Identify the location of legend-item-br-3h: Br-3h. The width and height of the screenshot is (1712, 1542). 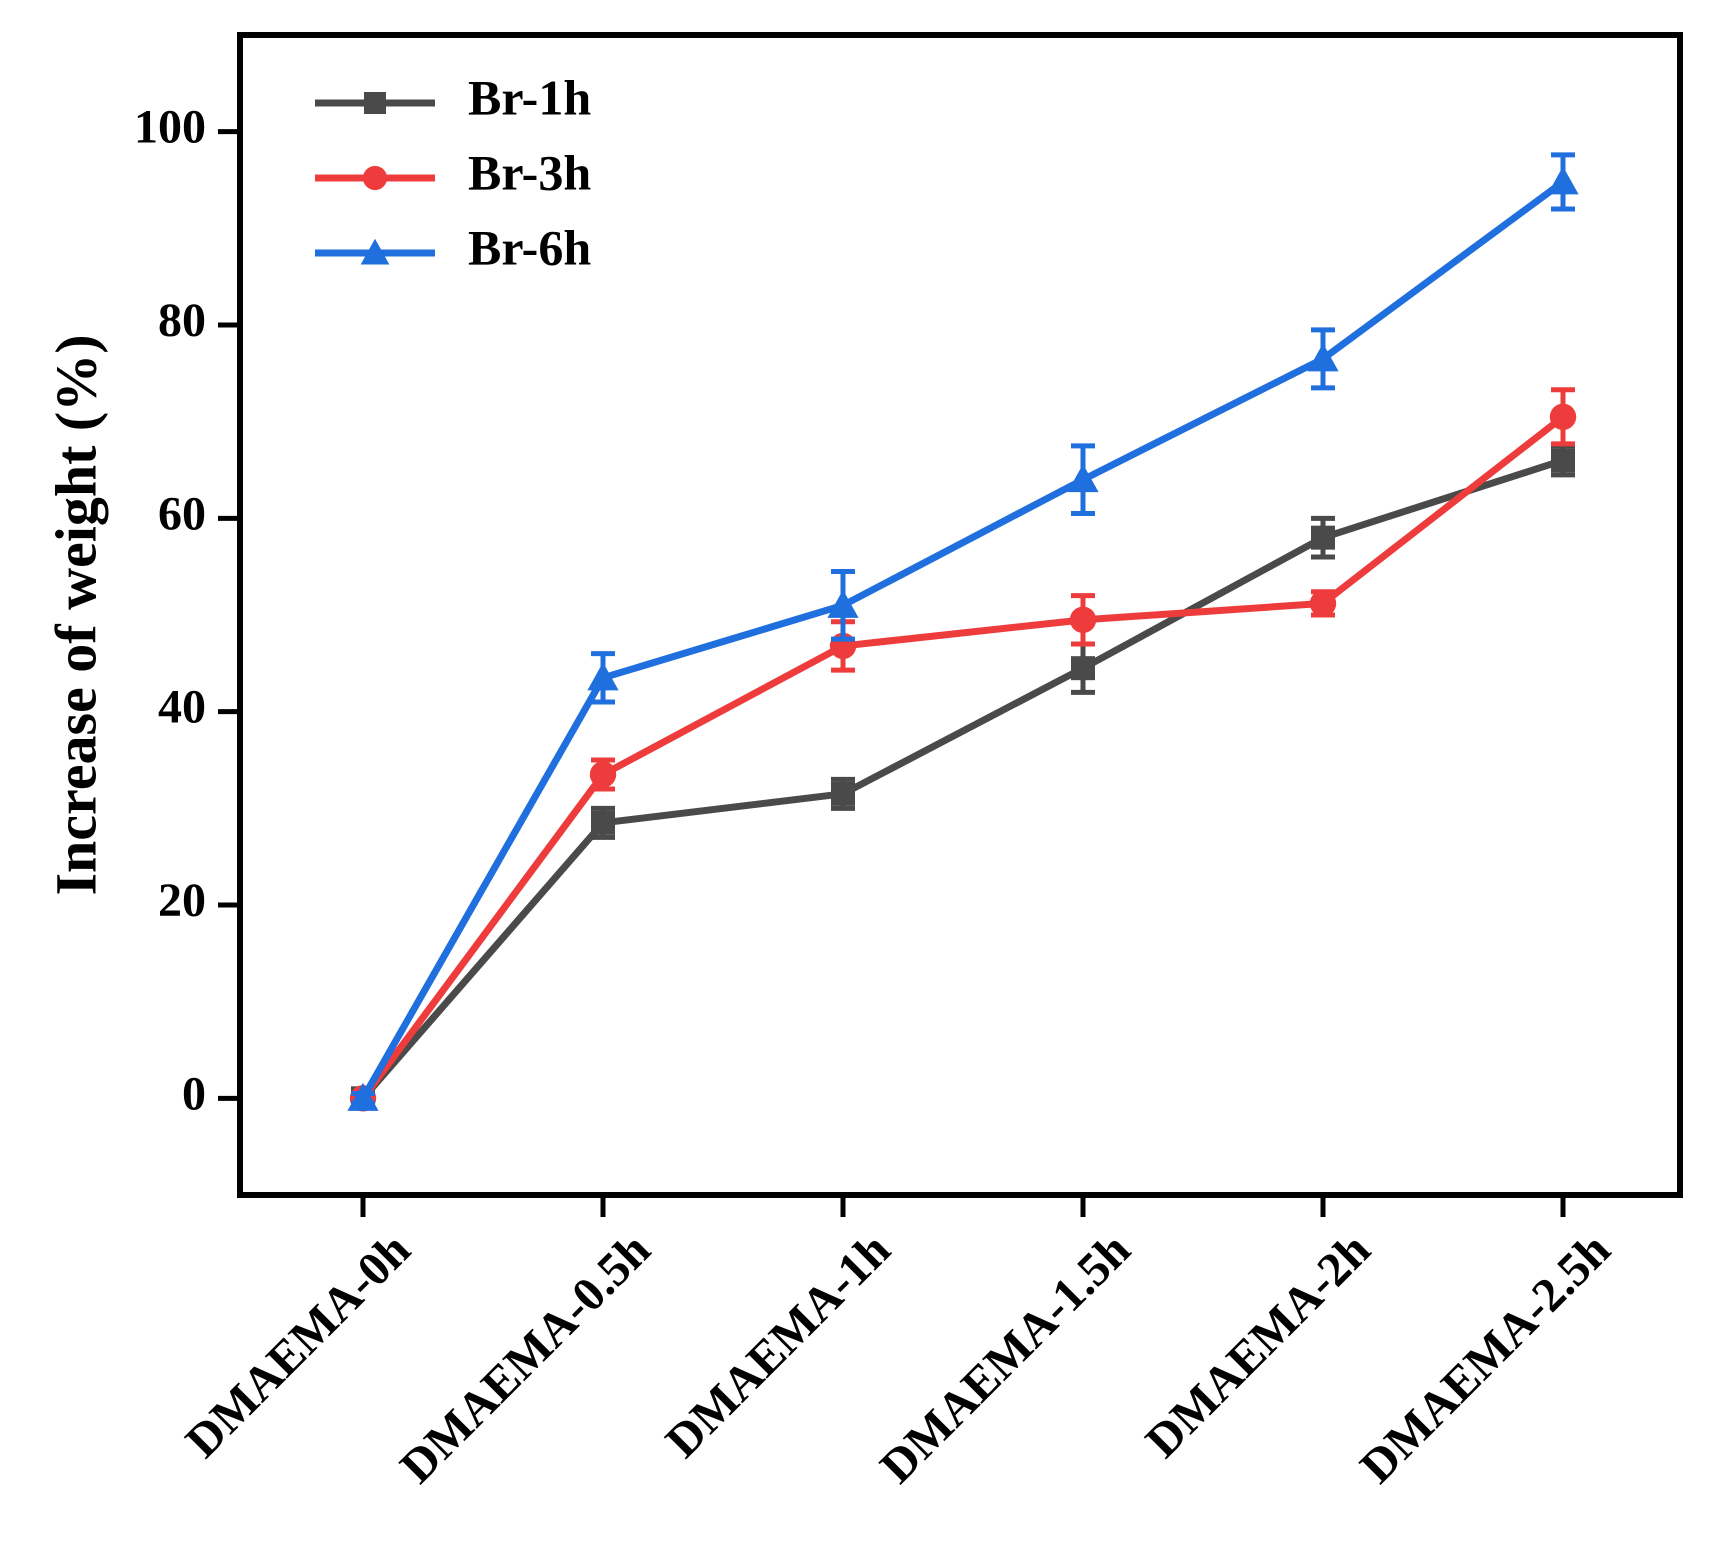
(453, 172).